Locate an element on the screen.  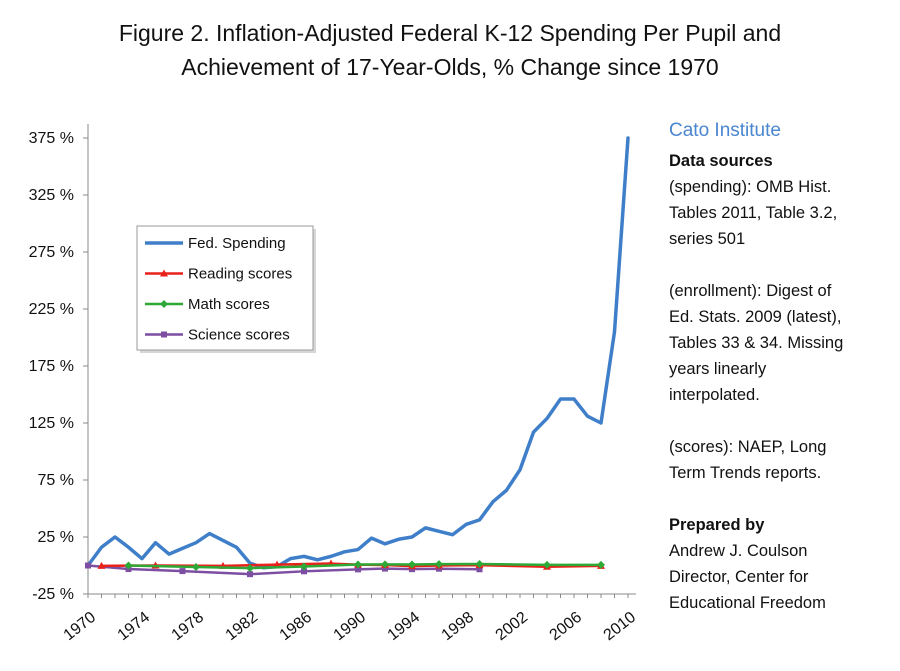
enrollment-source-line-1: (enrollment): Digest of is located at coordinates (750, 291).